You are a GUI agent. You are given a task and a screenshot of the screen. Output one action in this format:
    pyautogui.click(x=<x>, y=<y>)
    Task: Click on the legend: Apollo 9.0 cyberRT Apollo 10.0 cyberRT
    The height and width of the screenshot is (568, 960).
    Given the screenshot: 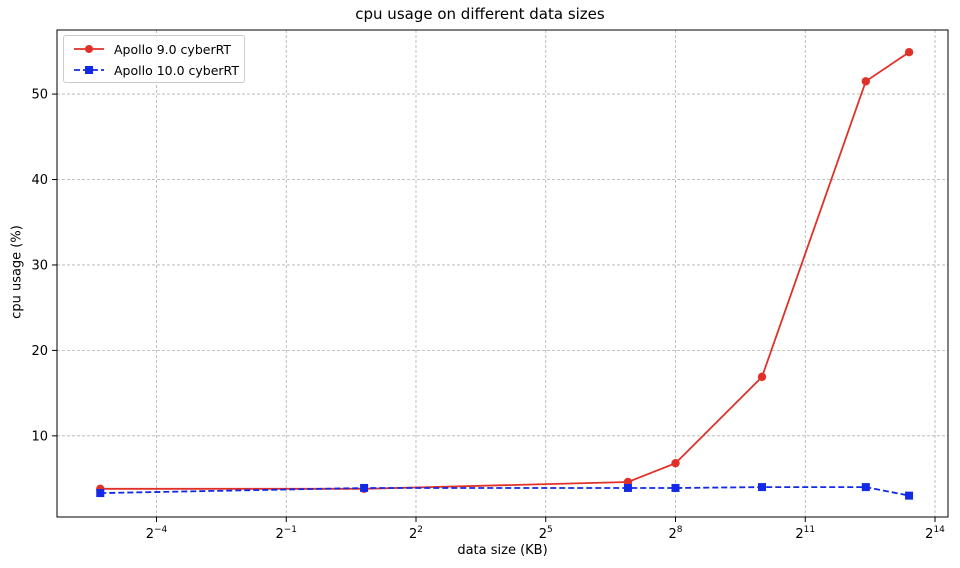 What is the action you would take?
    pyautogui.click(x=154, y=59)
    